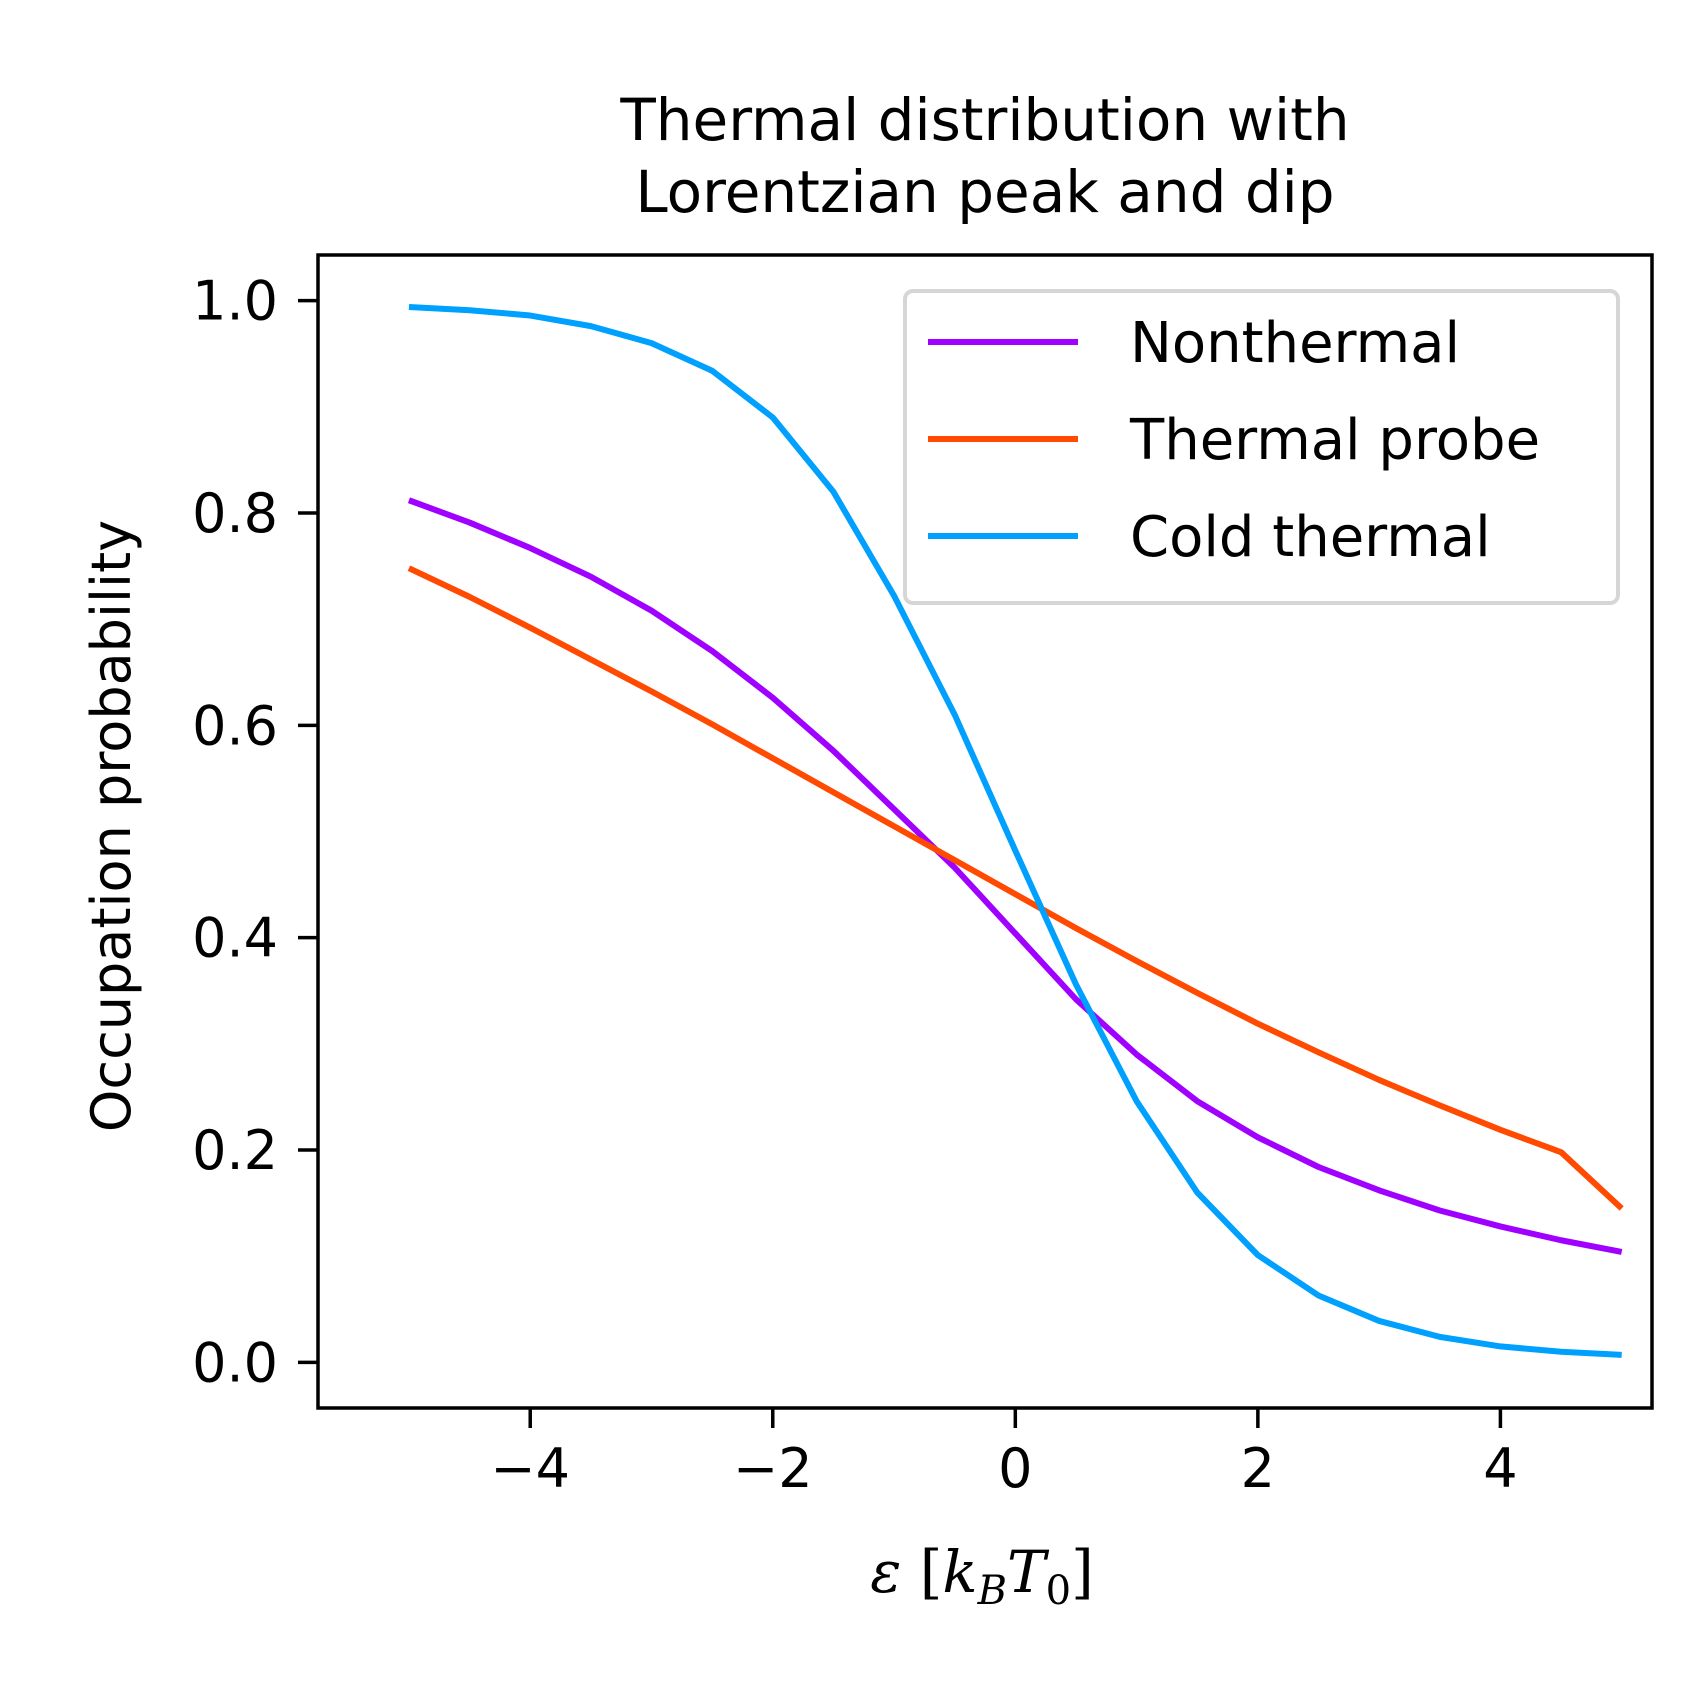 The image size is (1708, 1708). Describe the element at coordinates (530, 1468) in the screenshot. I see `x-tick-label: −4` at that location.